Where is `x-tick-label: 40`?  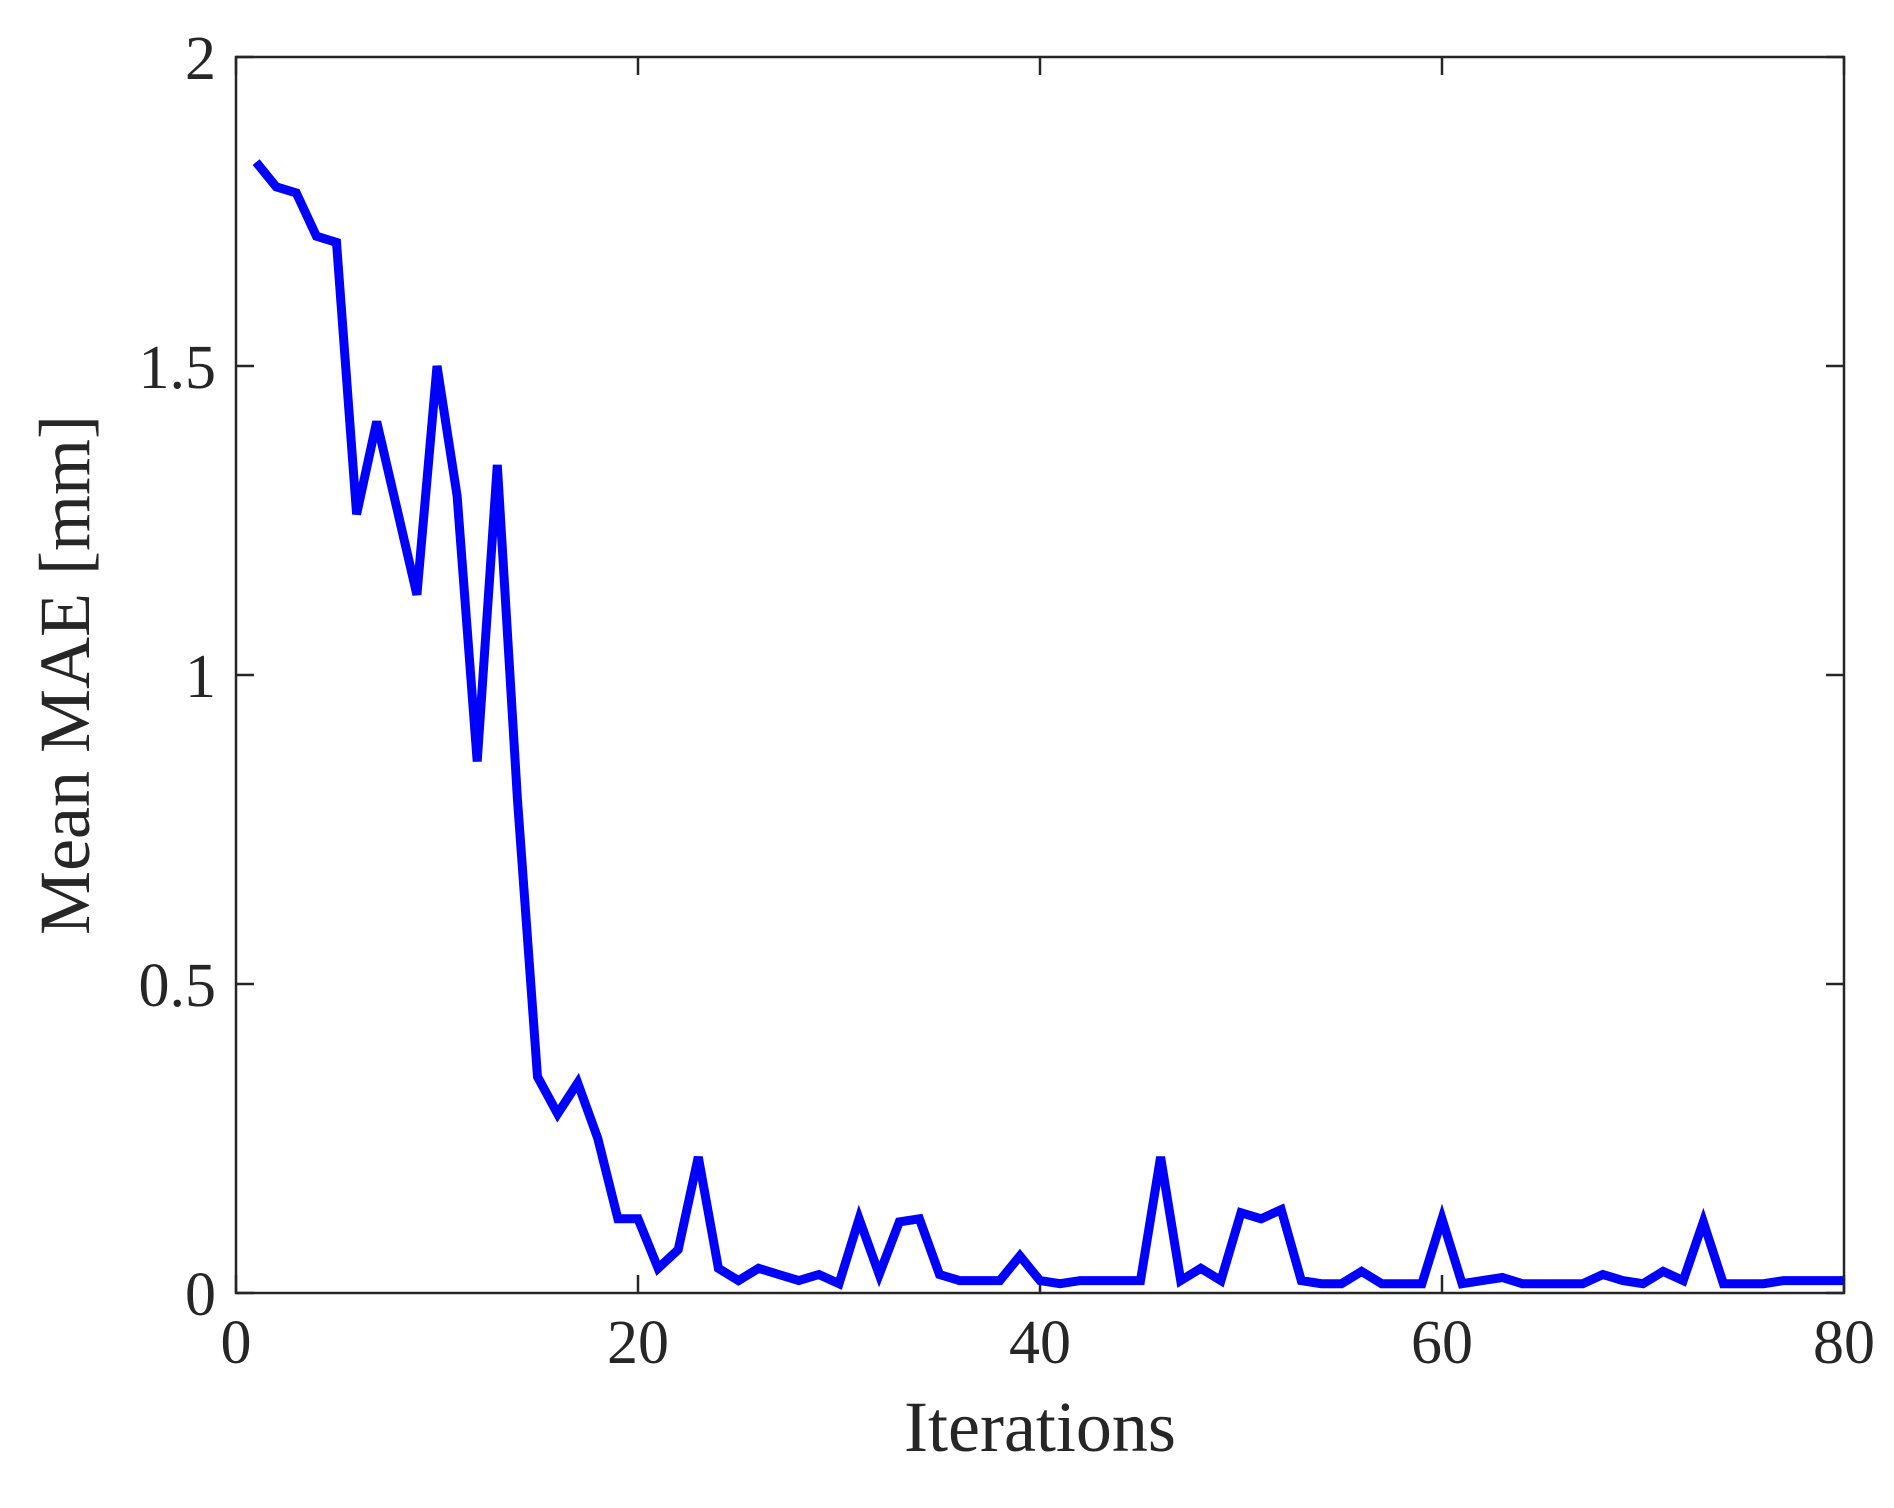 x-tick-label: 40 is located at coordinates (1040, 1343).